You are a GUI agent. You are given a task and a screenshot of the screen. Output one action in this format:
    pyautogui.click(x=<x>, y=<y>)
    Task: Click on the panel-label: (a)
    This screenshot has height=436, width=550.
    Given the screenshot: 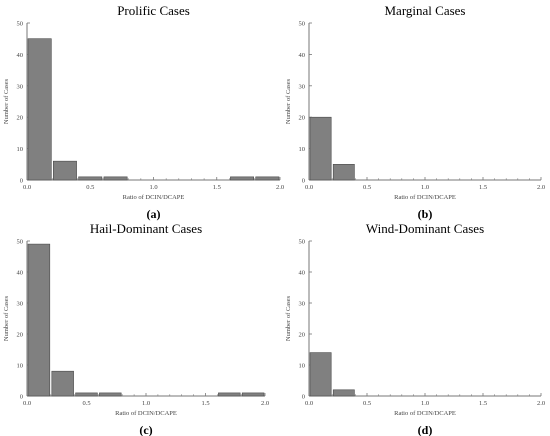 What is the action you would take?
    pyautogui.click(x=154, y=214)
    